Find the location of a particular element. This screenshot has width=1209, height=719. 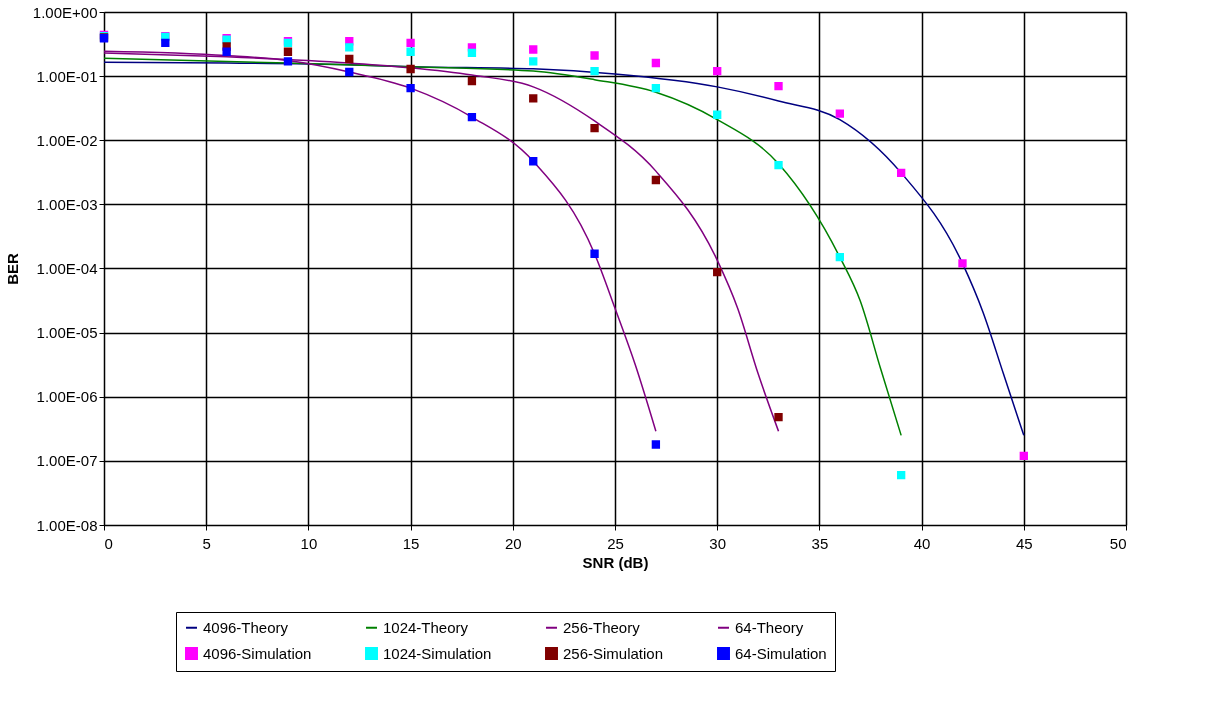

x-tick-label: 0 is located at coordinates (108, 543).